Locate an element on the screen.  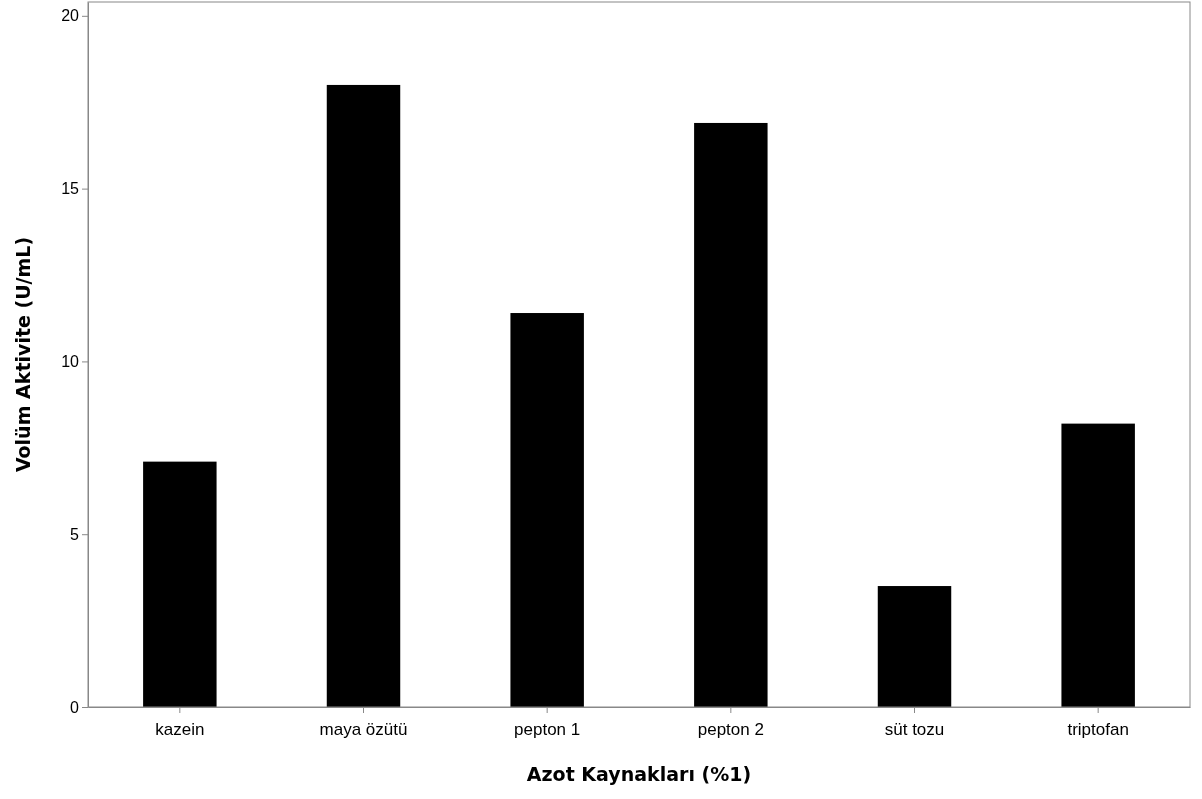
y-tick-label: 15 is located at coordinates (70, 189).